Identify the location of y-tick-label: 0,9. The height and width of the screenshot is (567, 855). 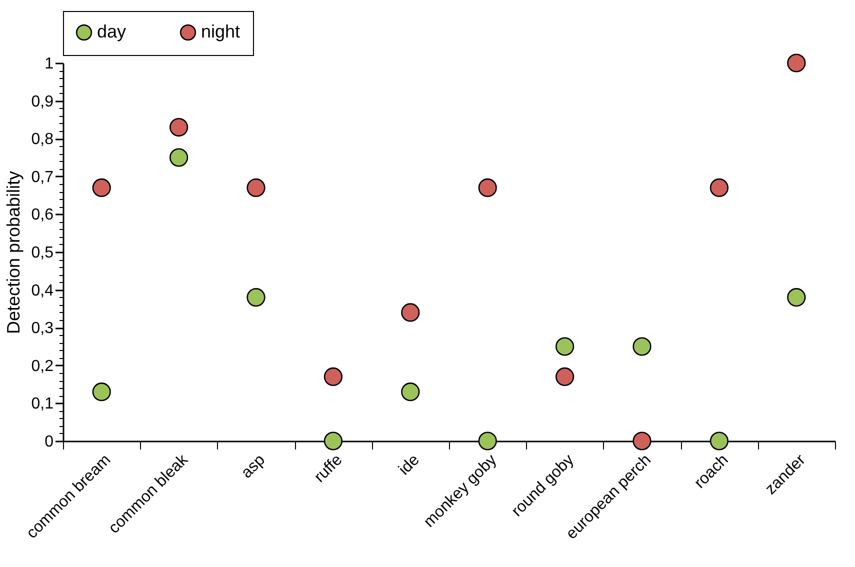
(42, 101).